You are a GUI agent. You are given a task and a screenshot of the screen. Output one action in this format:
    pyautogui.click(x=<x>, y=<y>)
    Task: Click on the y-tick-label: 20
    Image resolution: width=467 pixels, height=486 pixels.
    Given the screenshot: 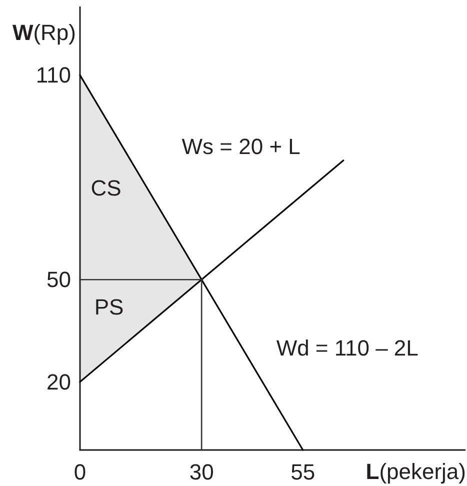 What is the action you would take?
    pyautogui.click(x=58, y=381)
    